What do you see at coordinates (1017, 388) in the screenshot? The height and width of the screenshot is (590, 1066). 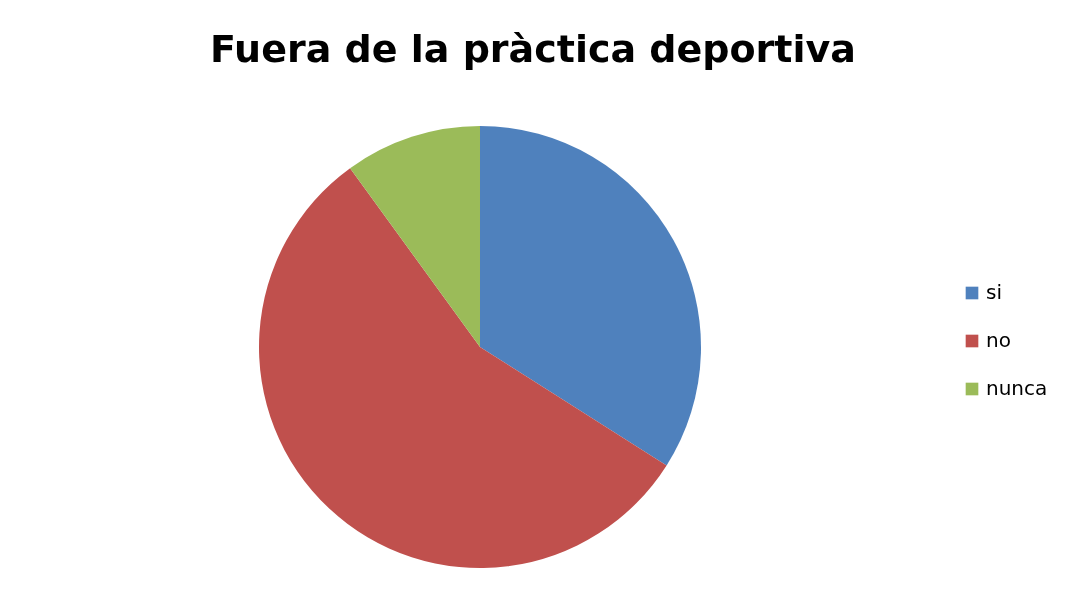 I see `legend-label: nunca` at bounding box center [1017, 388].